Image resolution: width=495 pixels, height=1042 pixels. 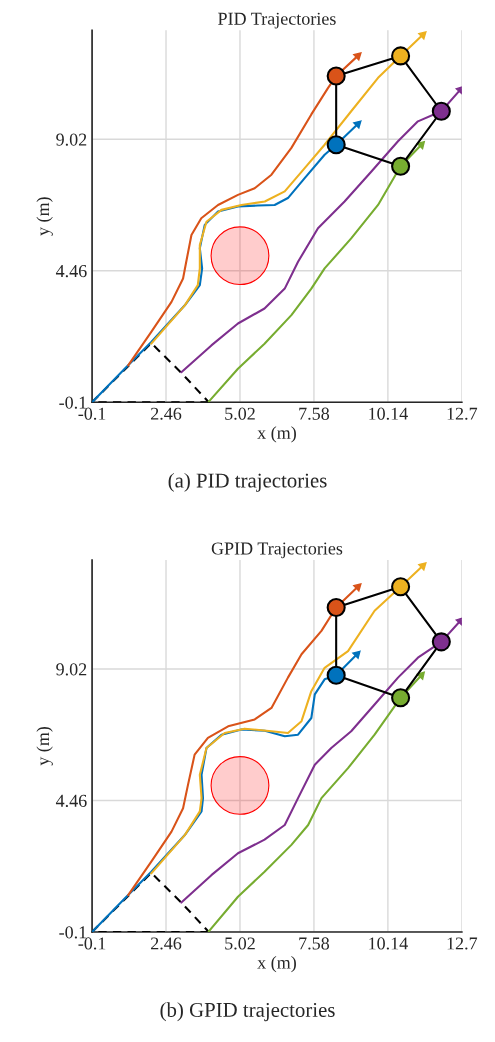 I want to click on chart-title: PID Trajectories, so click(x=277, y=20).